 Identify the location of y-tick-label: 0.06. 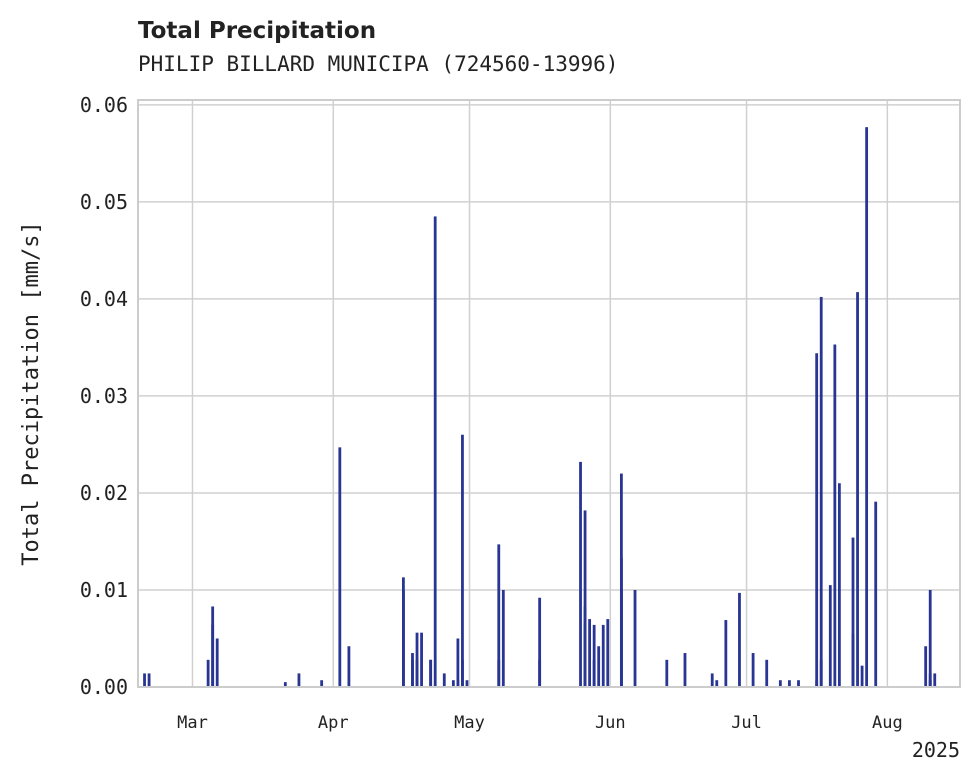
(104, 105).